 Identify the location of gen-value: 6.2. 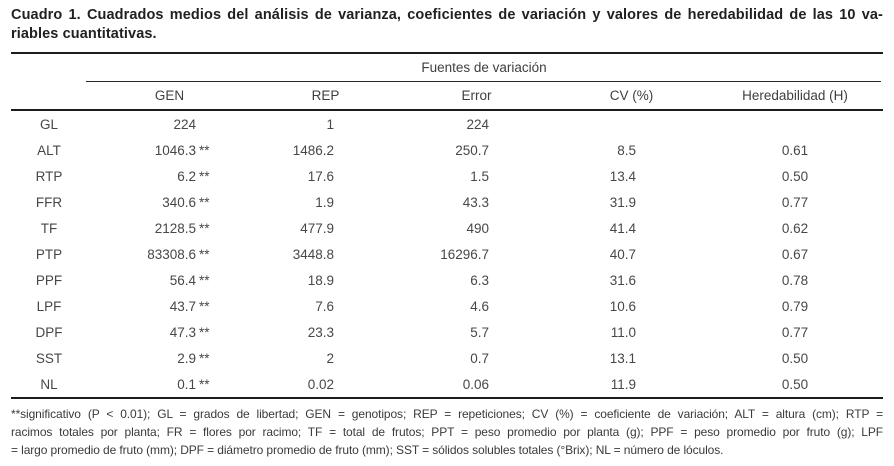
(186, 176).